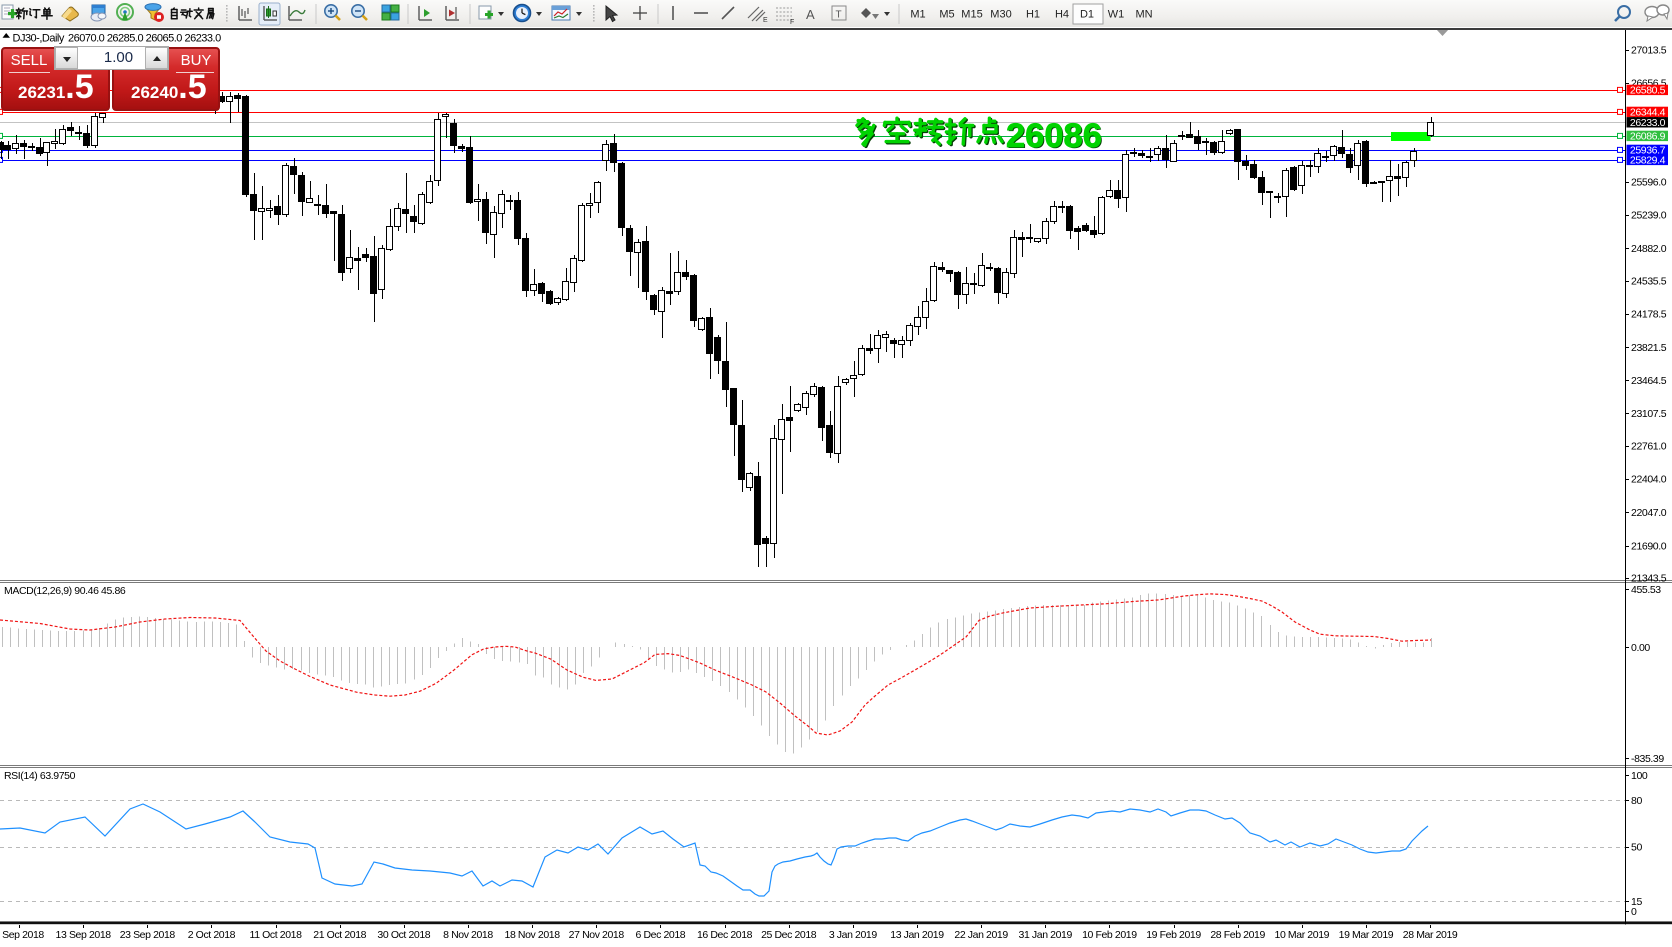  Describe the element at coordinates (1636, 847) in the screenshot. I see `svg-text: 50` at that location.